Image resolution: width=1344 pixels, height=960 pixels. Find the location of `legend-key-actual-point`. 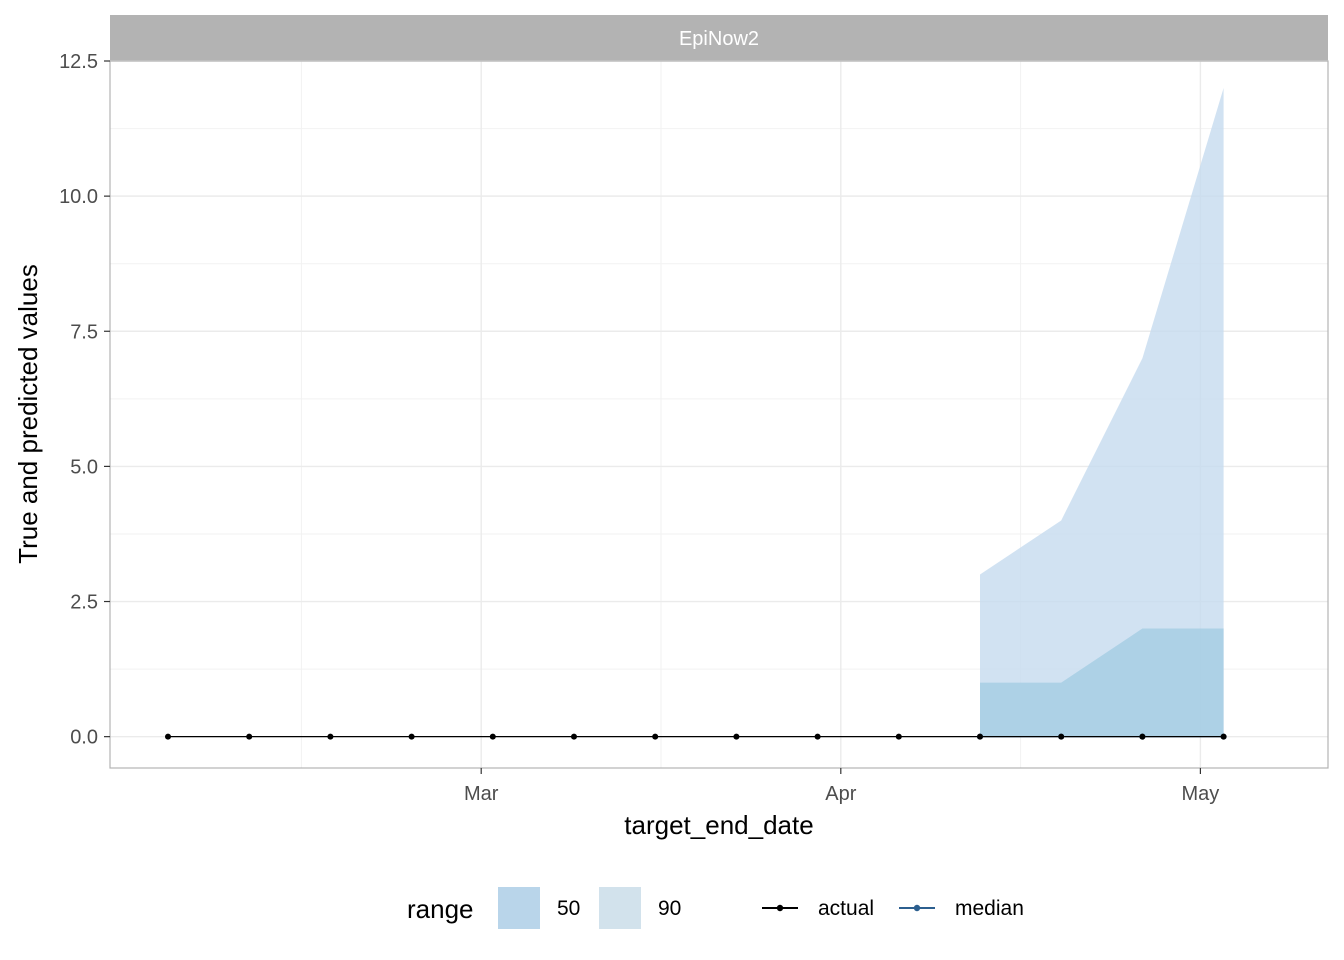

legend-key-actual-point is located at coordinates (780, 908).